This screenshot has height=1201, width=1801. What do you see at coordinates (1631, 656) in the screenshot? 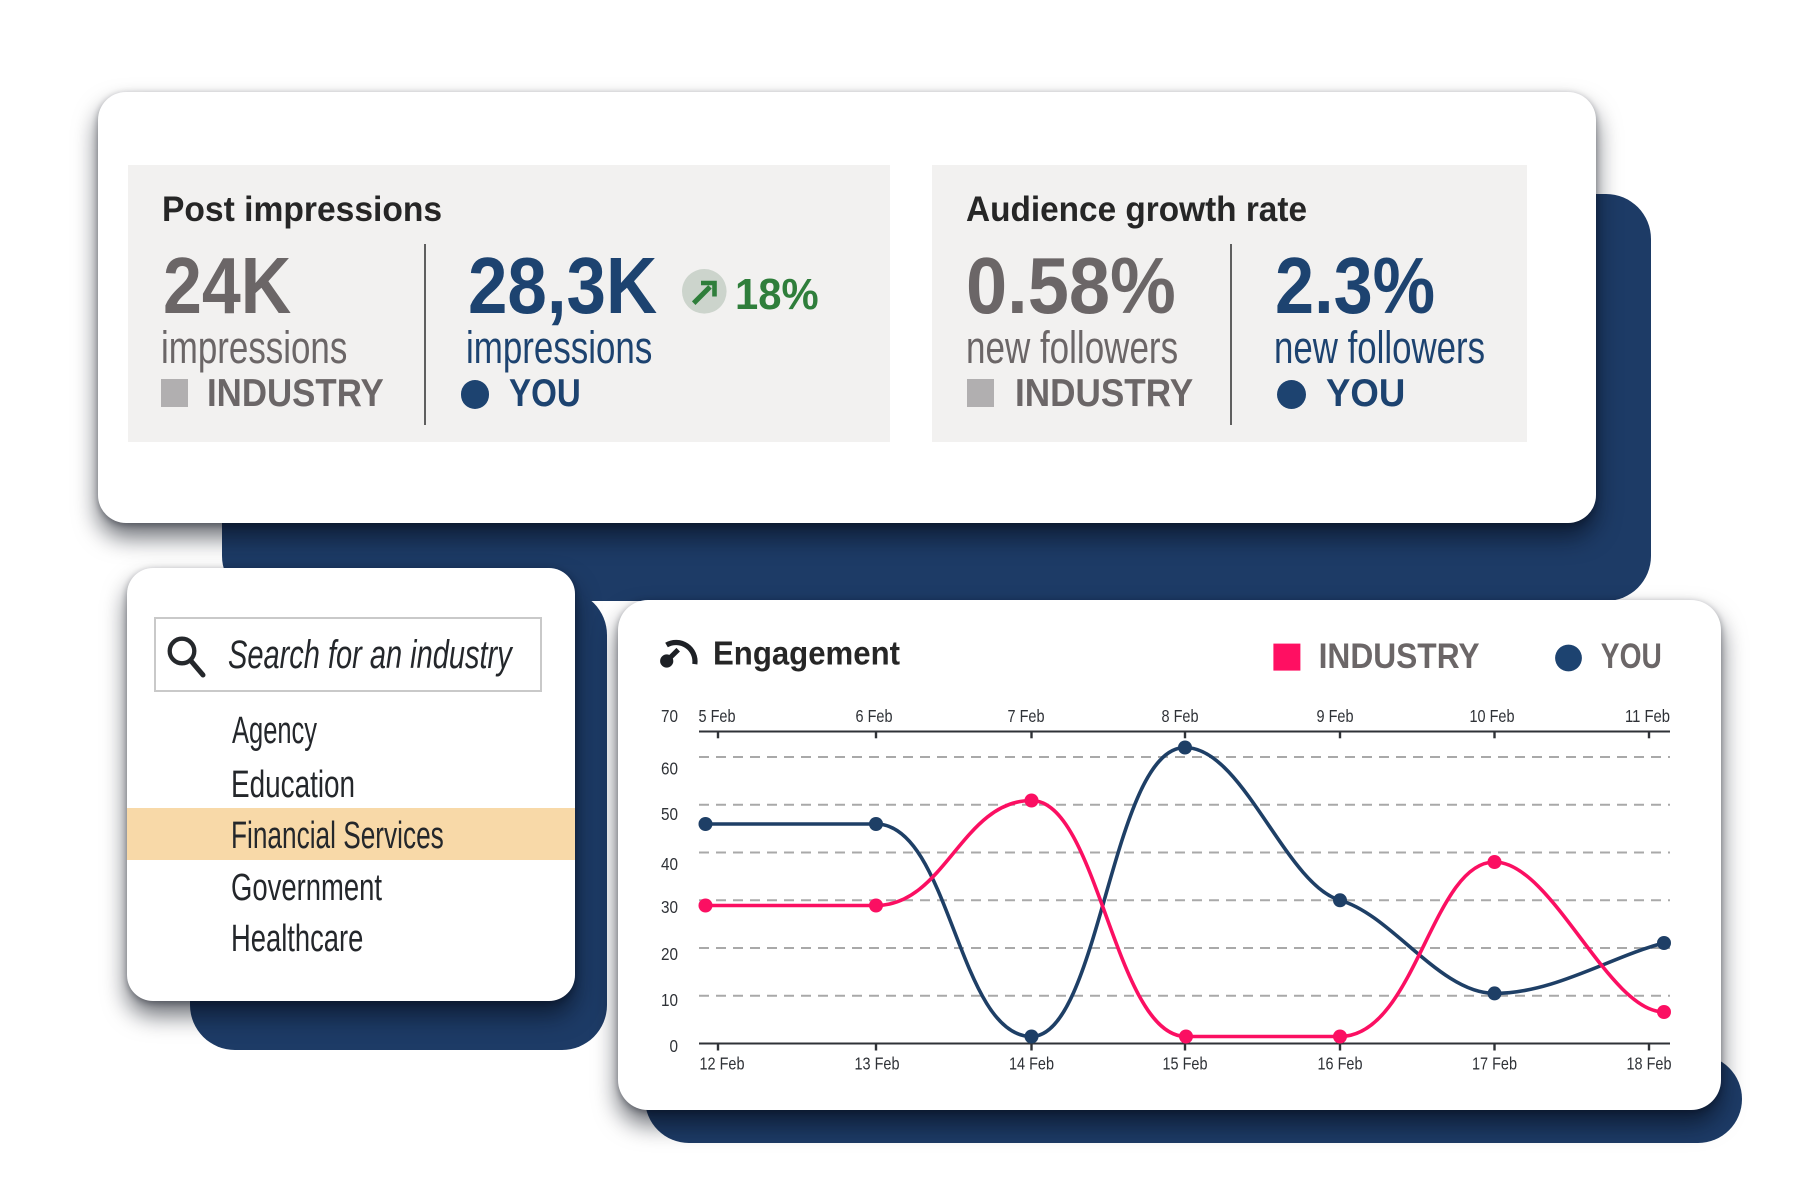
I see `svg-text: YOU` at bounding box center [1631, 656].